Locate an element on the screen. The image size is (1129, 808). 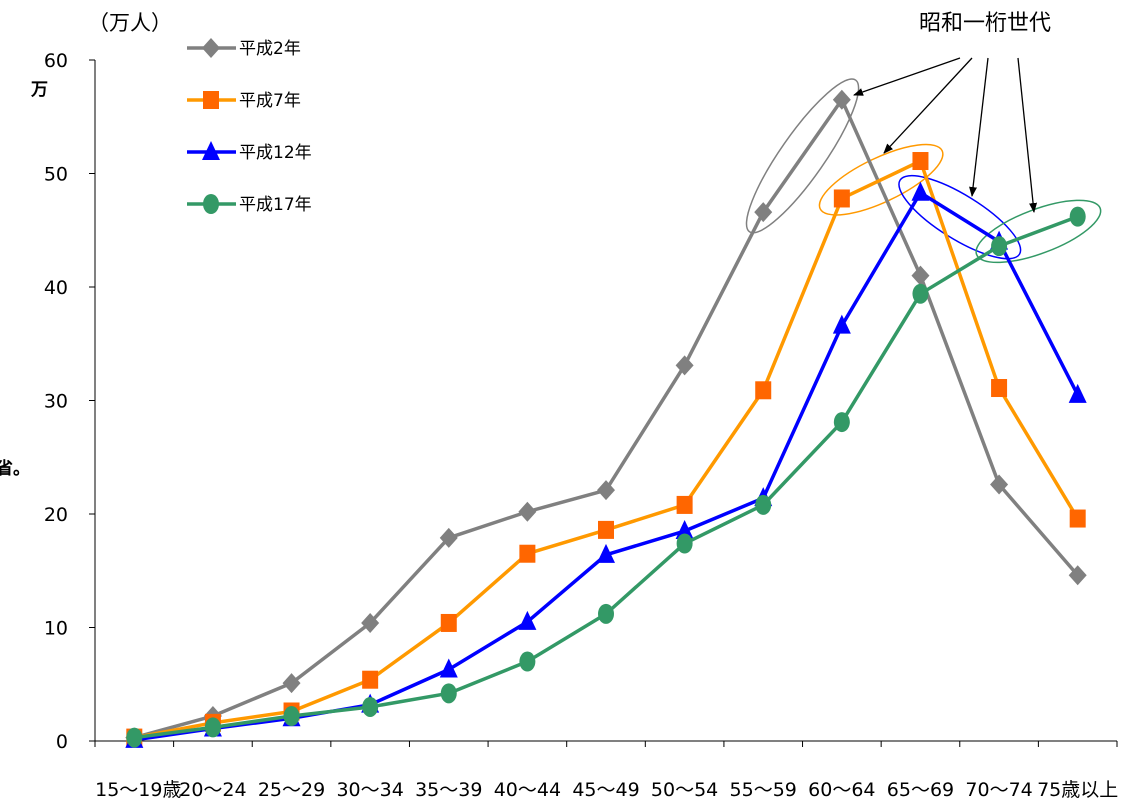
y-tick-label: 40 is located at coordinates (56, 288).